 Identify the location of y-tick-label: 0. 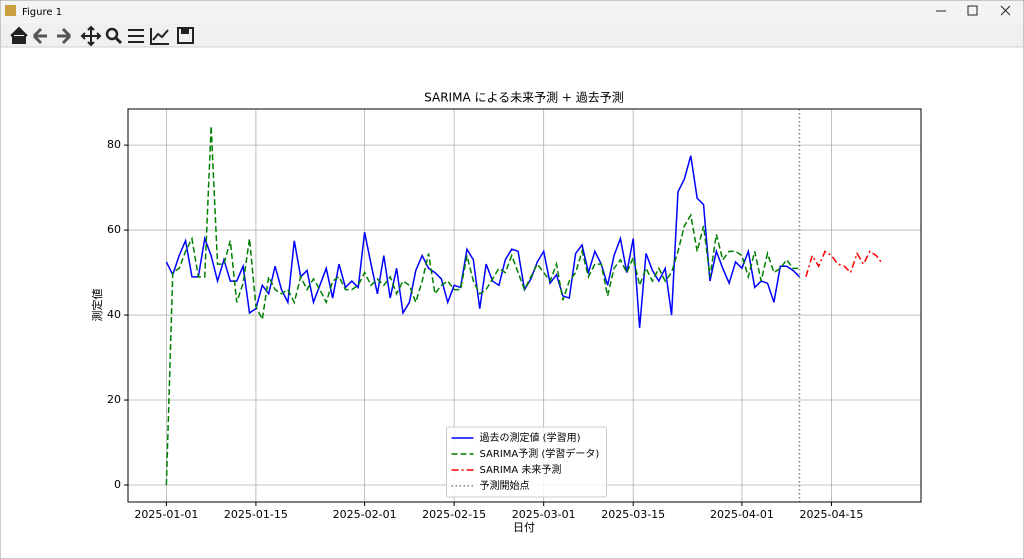
(117, 484).